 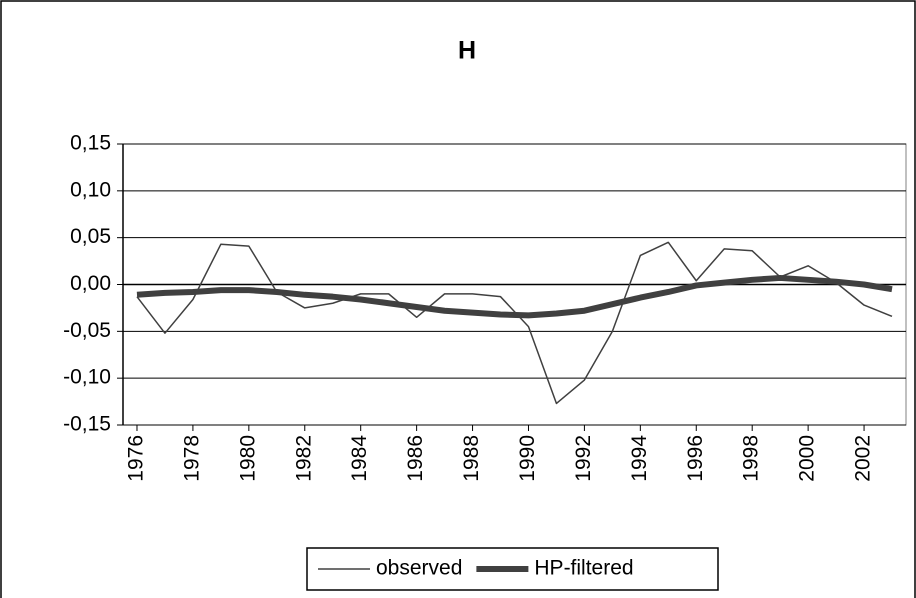 What do you see at coordinates (87, 377) in the screenshot?
I see `y-tick-label: -0,10` at bounding box center [87, 377].